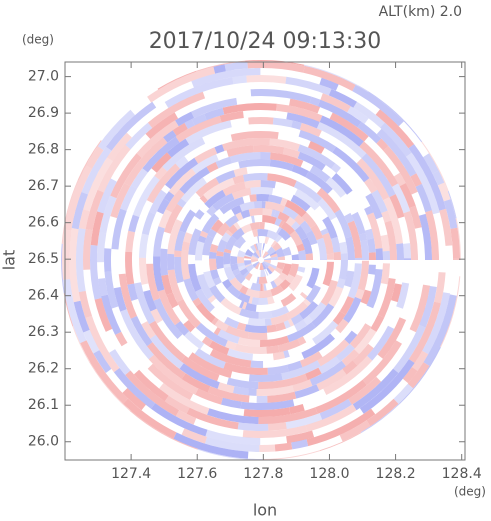  What do you see at coordinates (38, 40) in the screenshot?
I see `y-unit: (deg)` at bounding box center [38, 40].